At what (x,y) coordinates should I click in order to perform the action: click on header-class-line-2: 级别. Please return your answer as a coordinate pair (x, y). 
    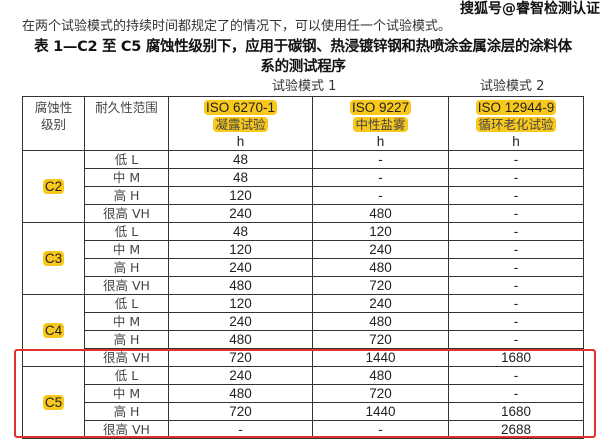
    Looking at the image, I should click on (53, 124).